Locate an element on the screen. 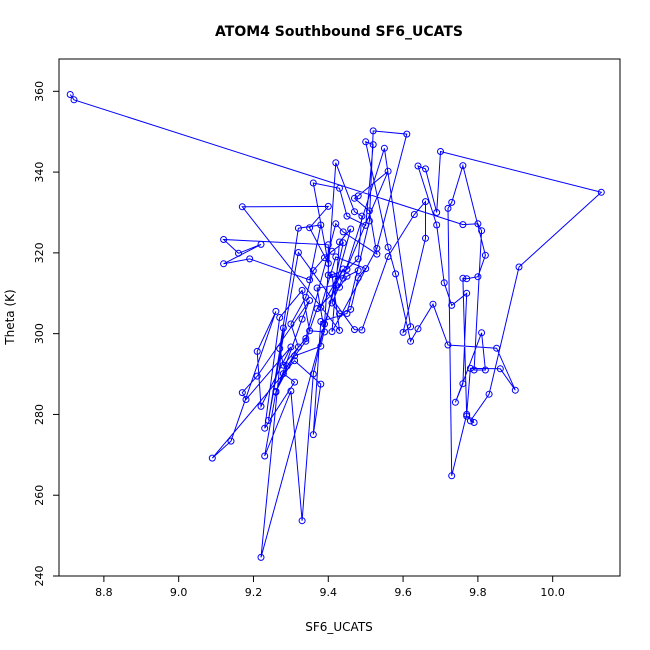 The width and height of the screenshot is (650, 650). y-tick-label: 260 is located at coordinates (39, 495).